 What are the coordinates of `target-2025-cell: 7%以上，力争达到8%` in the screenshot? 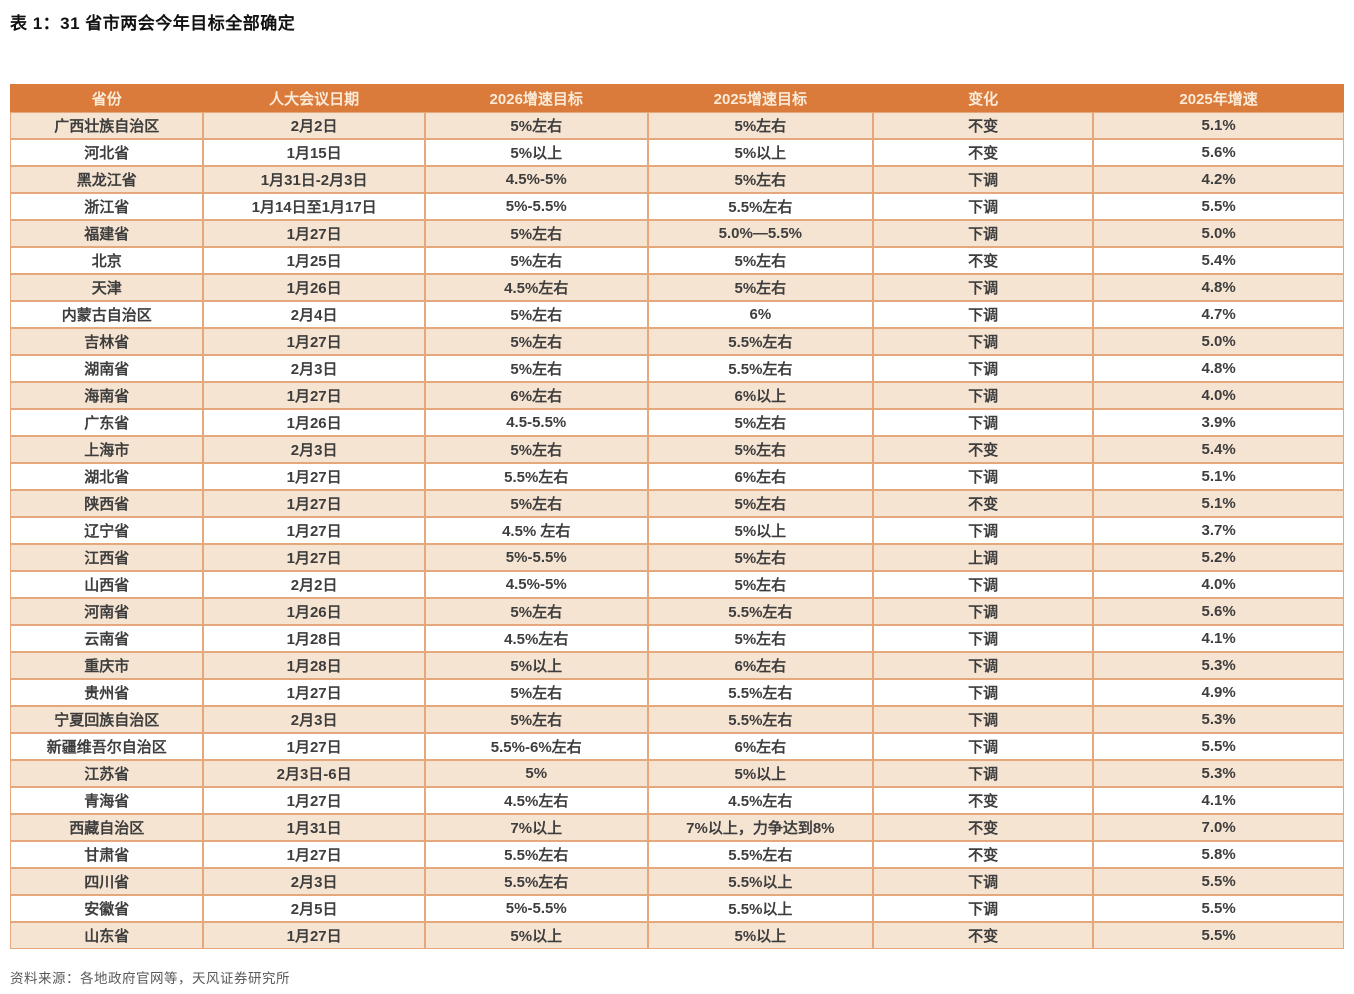 It's located at (760, 827).